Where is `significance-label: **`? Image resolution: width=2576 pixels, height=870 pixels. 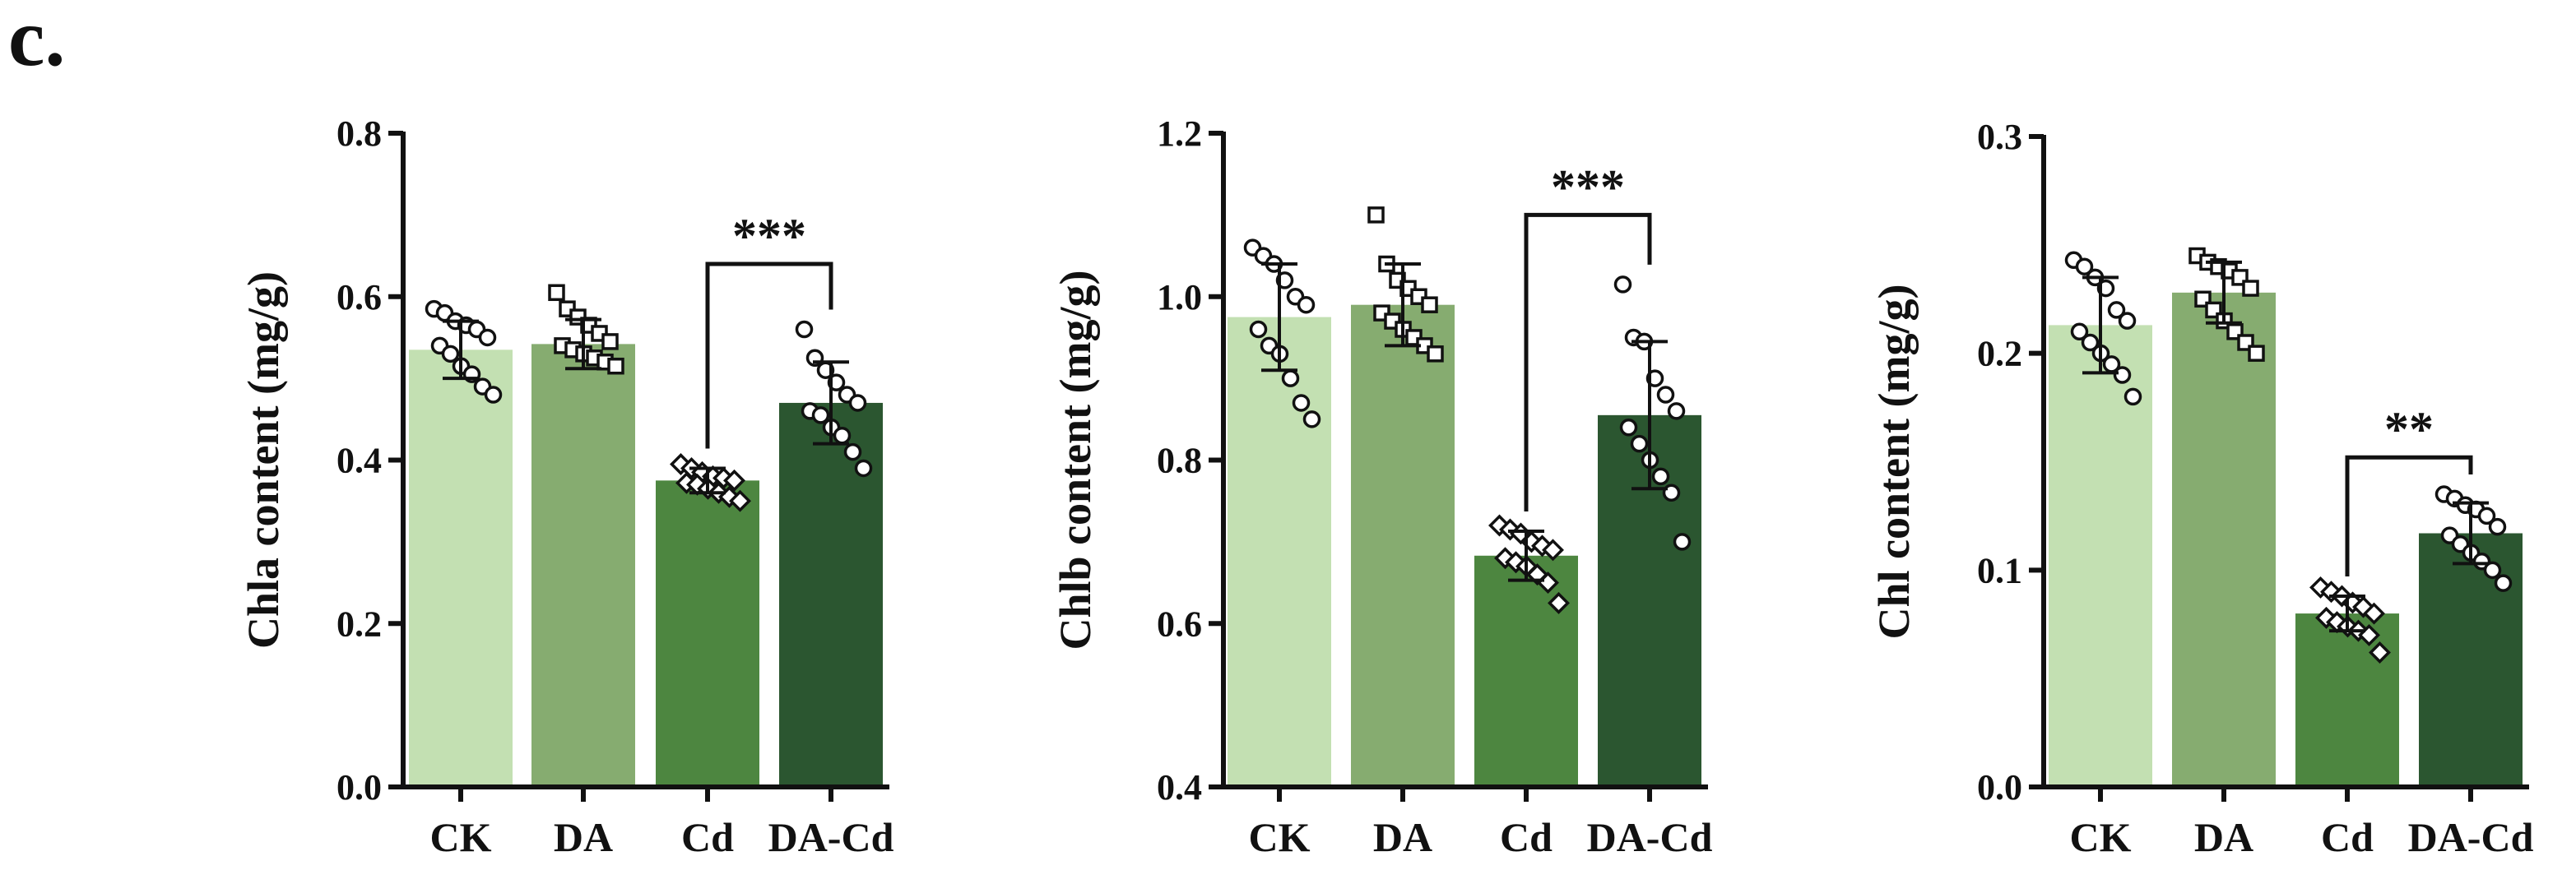 significance-label: ** is located at coordinates (2409, 429).